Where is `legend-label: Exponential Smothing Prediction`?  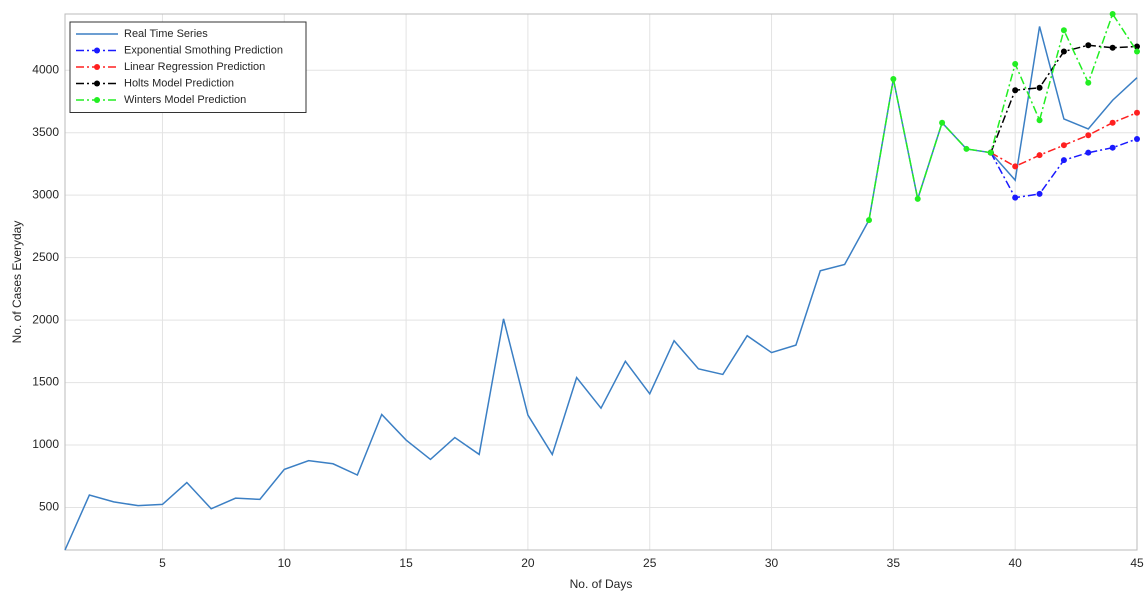 legend-label: Exponential Smothing Prediction is located at coordinates (203, 50).